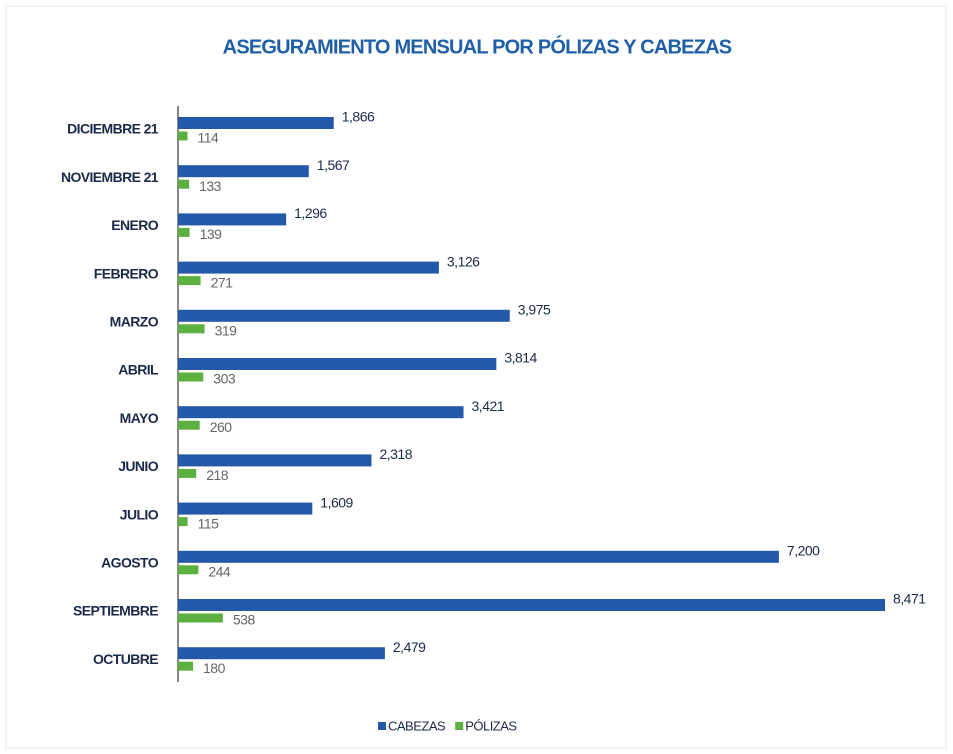 Image resolution: width=953 pixels, height=754 pixels. Describe the element at coordinates (115, 611) in the screenshot. I see `y-tick-label: SEPTIEMBRE` at that location.